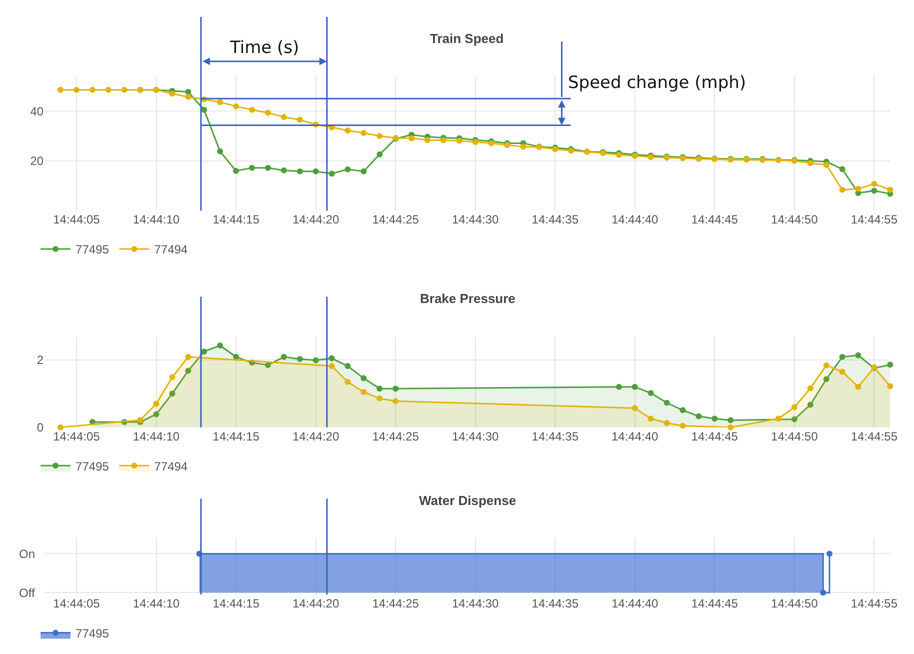  Describe the element at coordinates (40, 427) in the screenshot. I see `y-tick-label: 0` at that location.